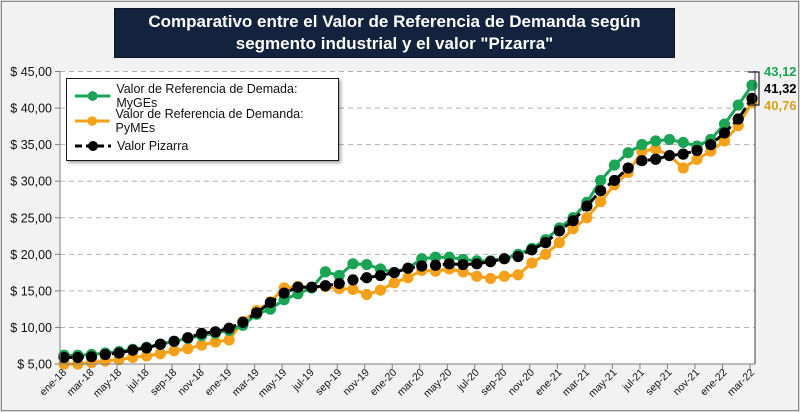 The width and height of the screenshot is (800, 412). Describe the element at coordinates (246, 383) in the screenshot. I see `x-tick-label: mar-19` at that location.